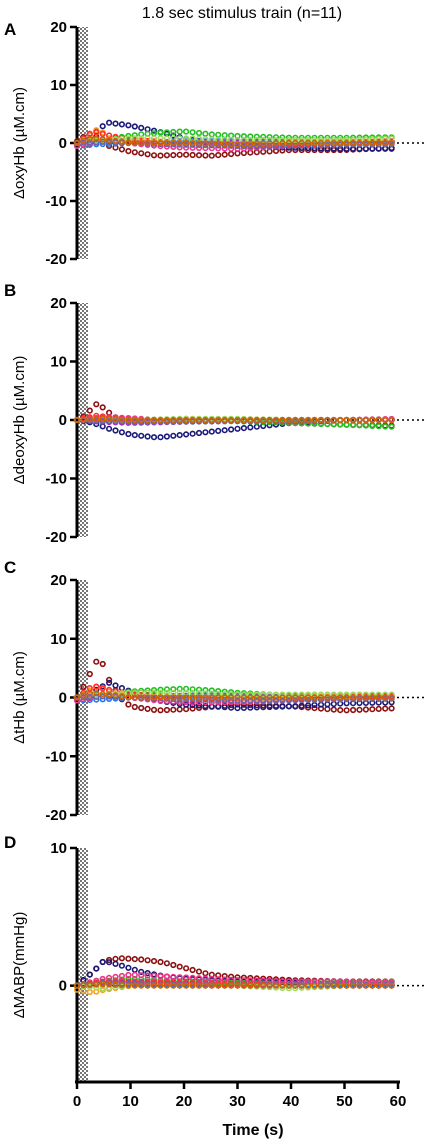 This screenshot has width=429, height=1143. Describe the element at coordinates (184, 1101) in the screenshot. I see `x-tick-label: 20` at that location.